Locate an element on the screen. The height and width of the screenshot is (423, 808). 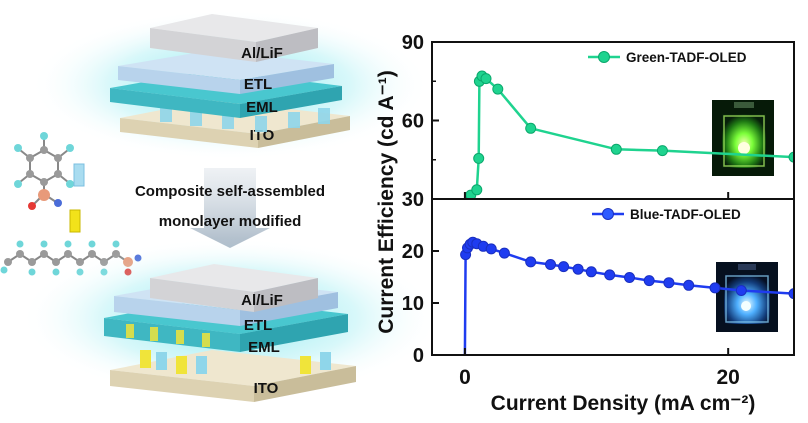
top-eml-label: EML is located at coordinates (262, 107).